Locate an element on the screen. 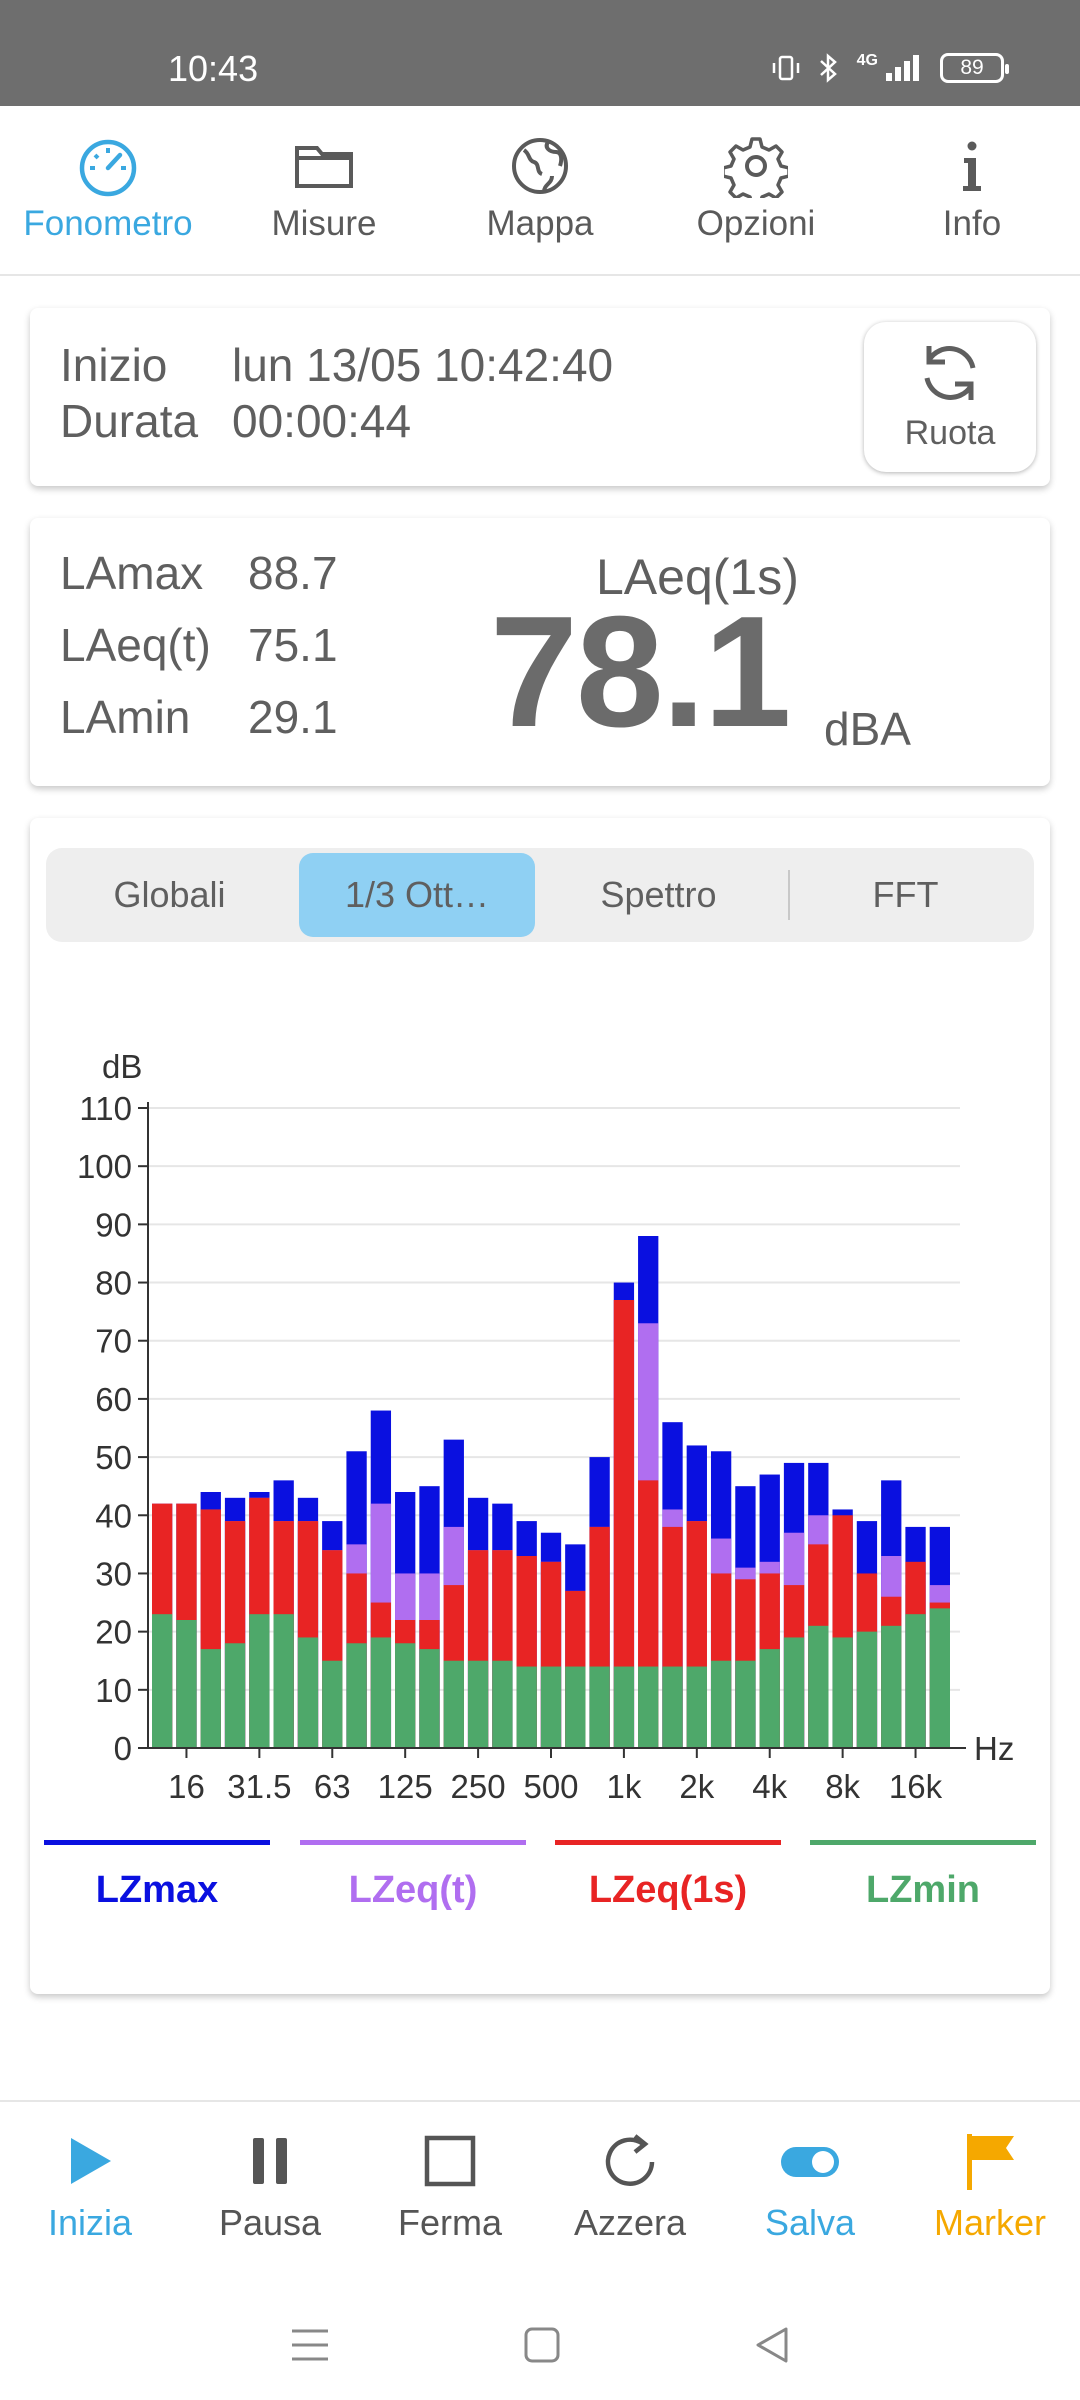  bar-lzeq1s-1k is located at coordinates (624, 1524).